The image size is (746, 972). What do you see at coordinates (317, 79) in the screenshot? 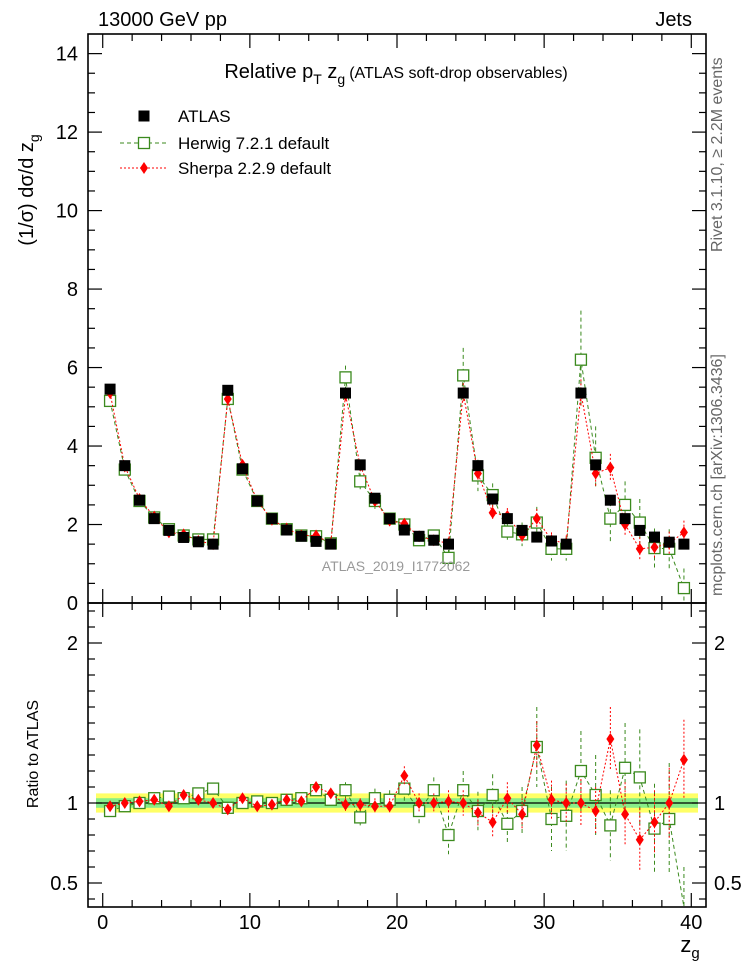
I see `title-sub1: T` at bounding box center [317, 79].